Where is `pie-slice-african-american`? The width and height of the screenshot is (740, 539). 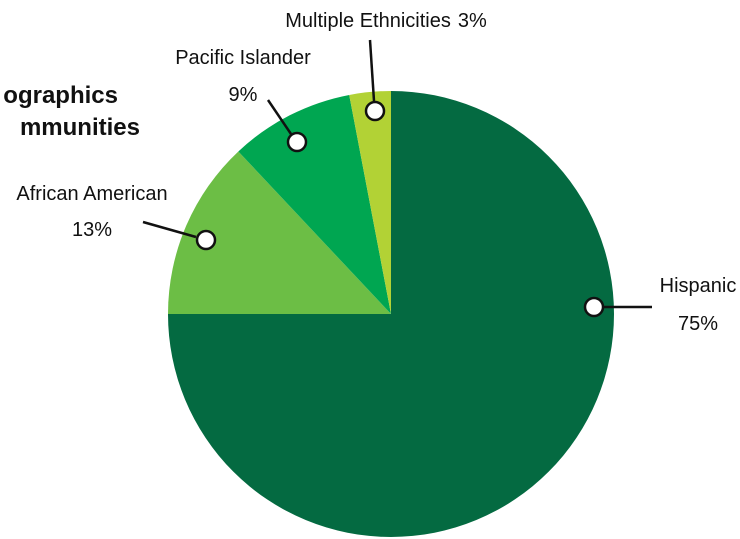 pie-slice-african-american is located at coordinates (279, 232).